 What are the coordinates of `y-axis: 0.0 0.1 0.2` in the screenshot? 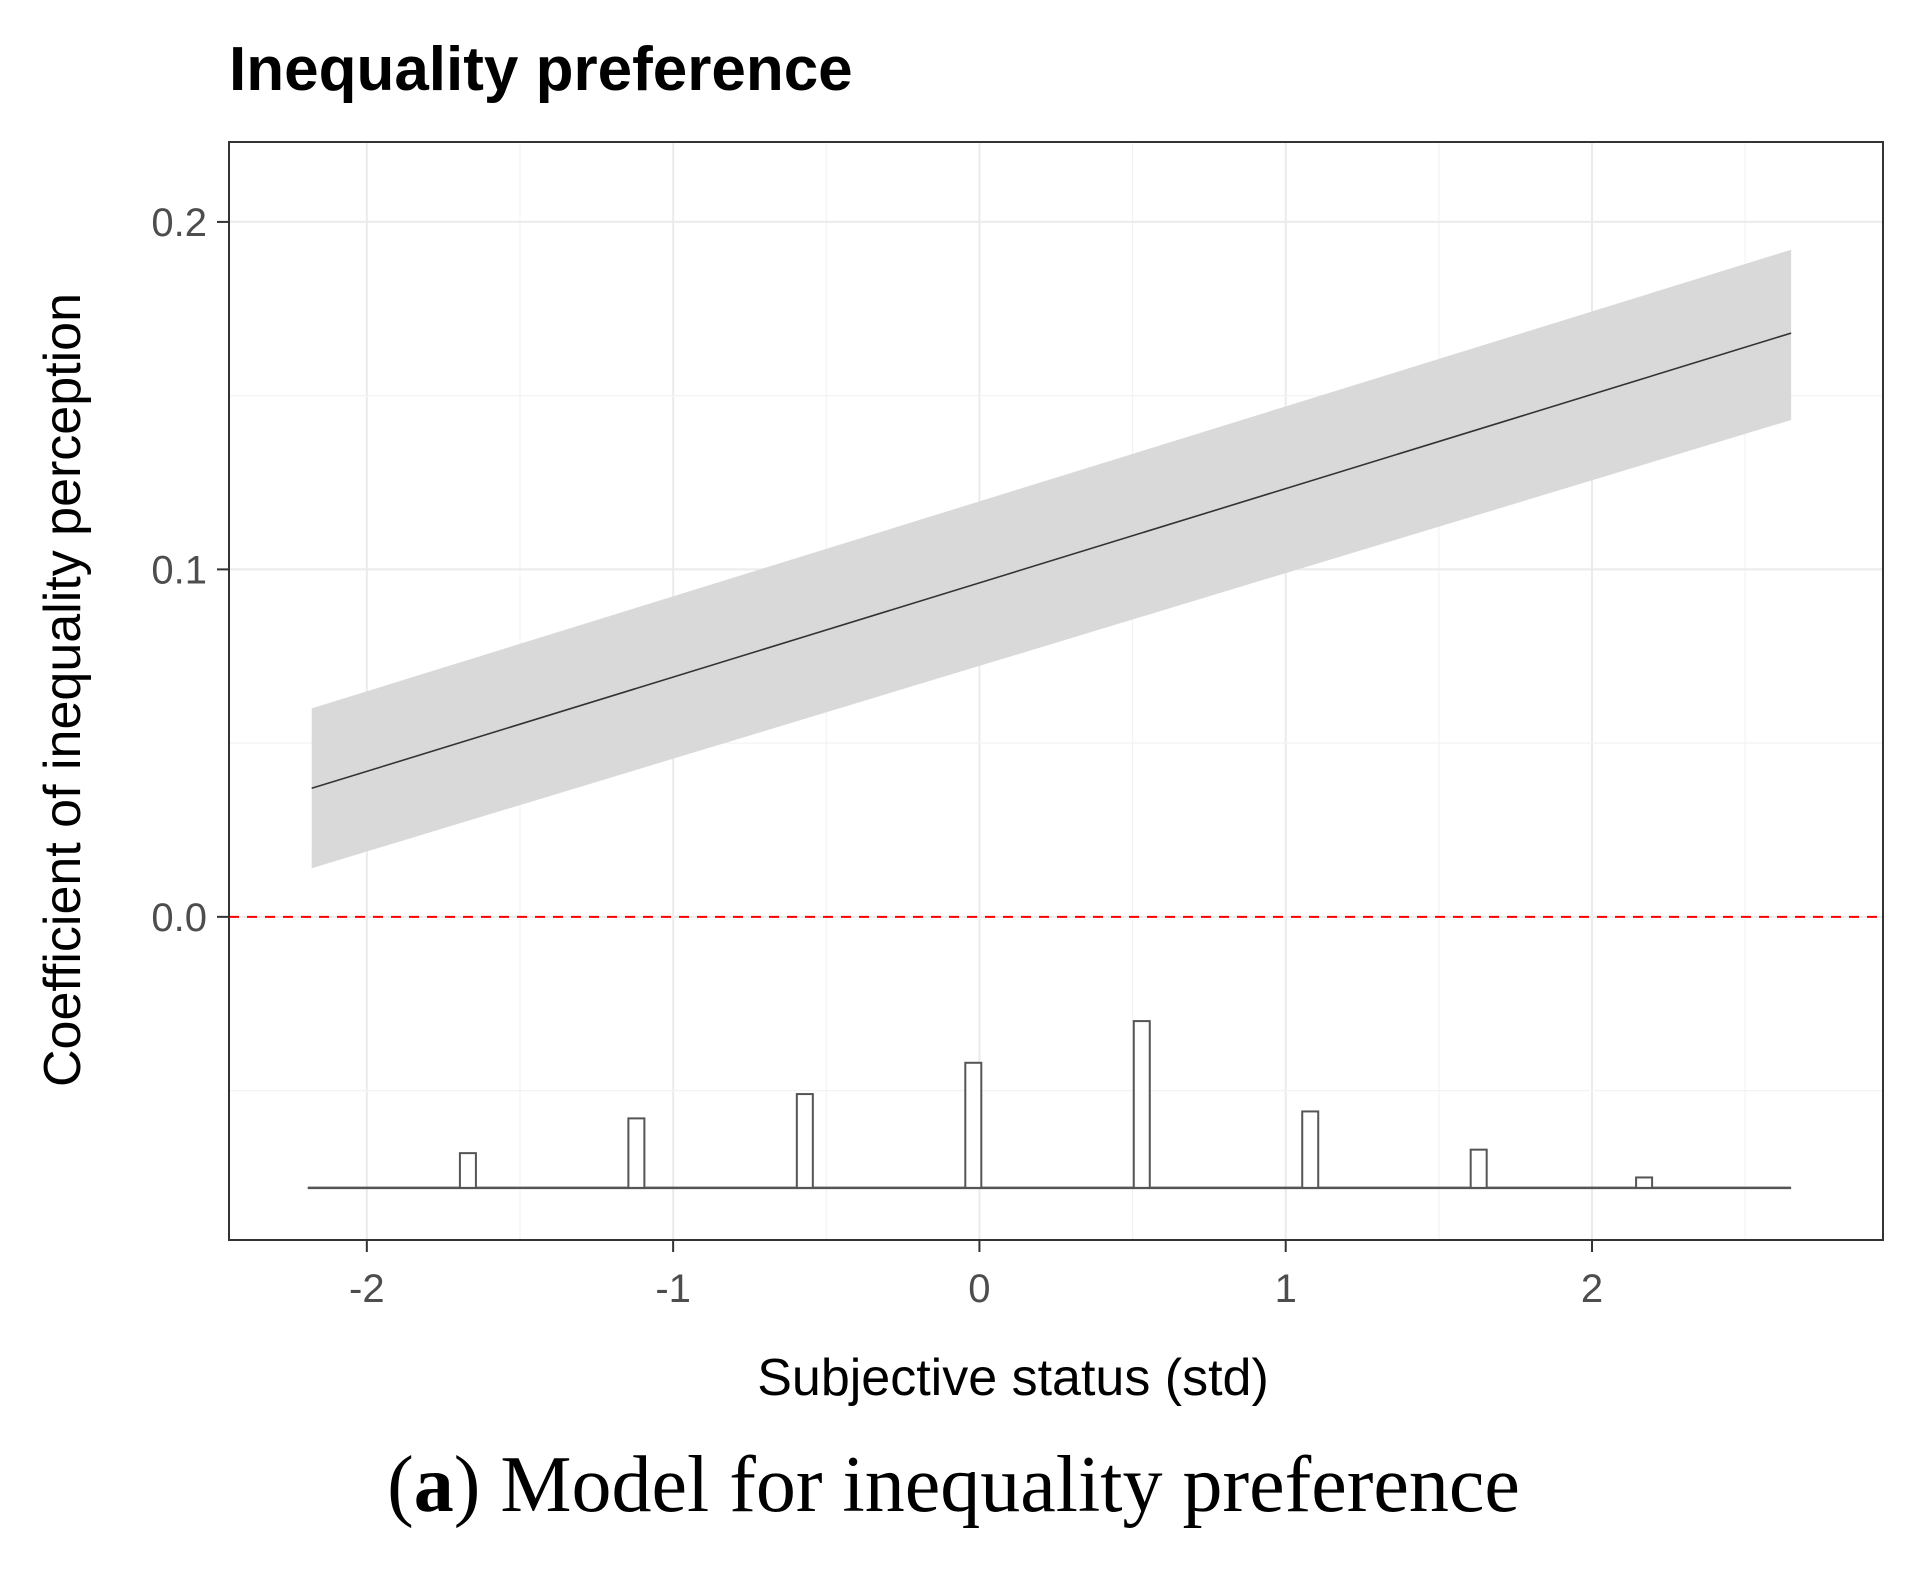 It's located at (190, 570).